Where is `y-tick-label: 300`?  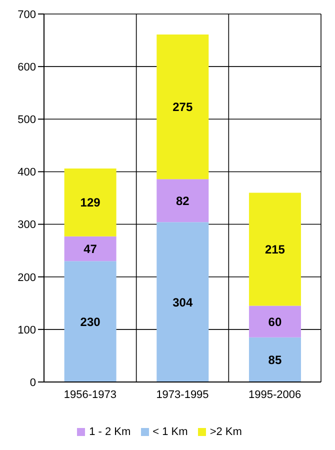 y-tick-label: 300 is located at coordinates (27, 225).